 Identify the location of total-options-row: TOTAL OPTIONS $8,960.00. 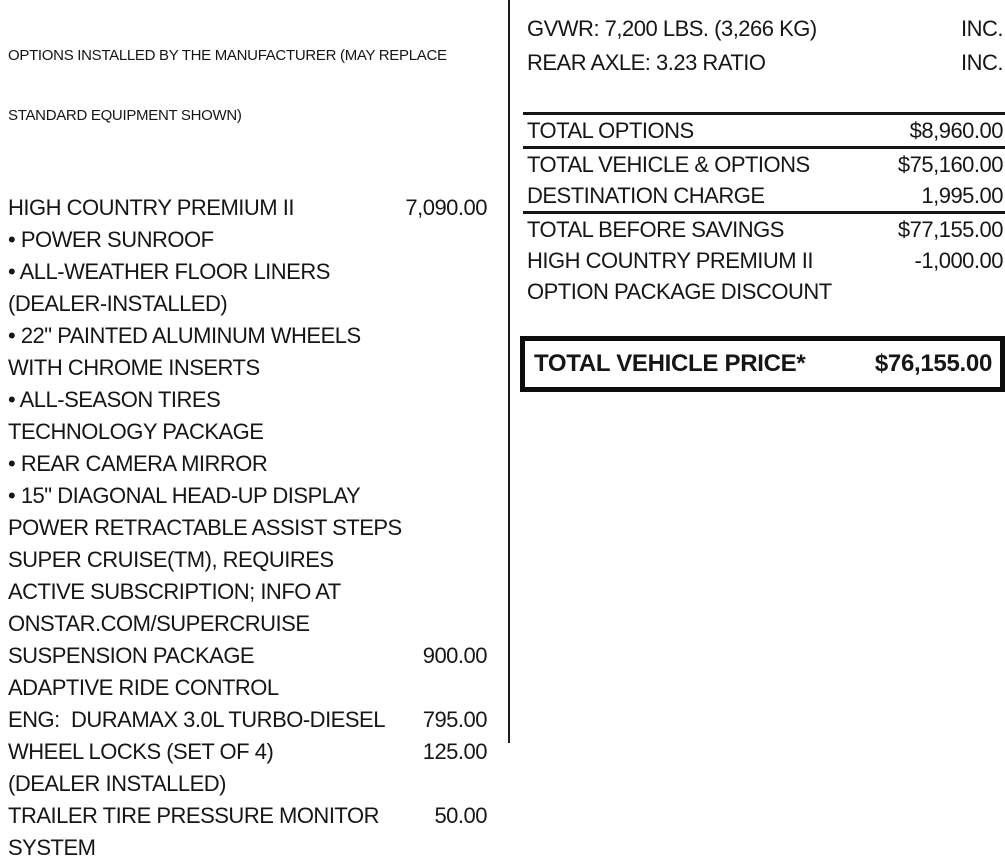
(764, 130).